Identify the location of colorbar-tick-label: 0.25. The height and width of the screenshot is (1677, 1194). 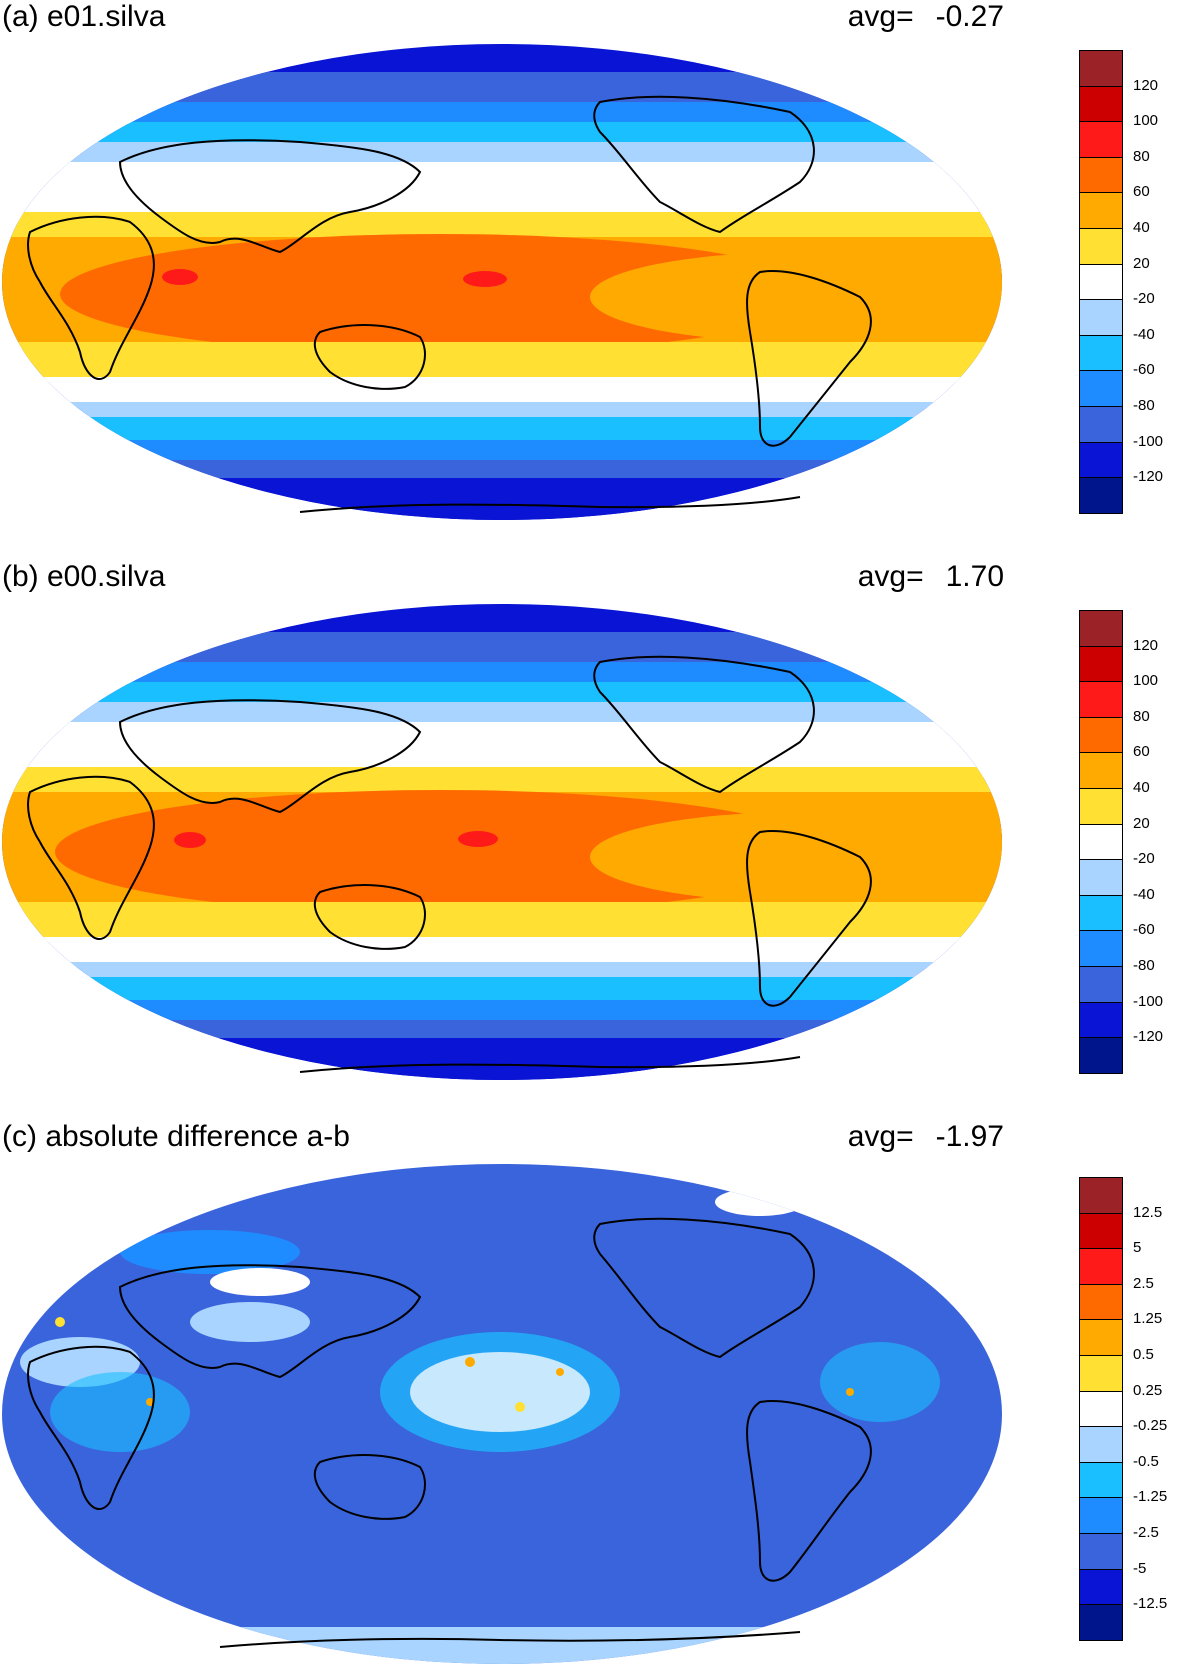
(1148, 1390).